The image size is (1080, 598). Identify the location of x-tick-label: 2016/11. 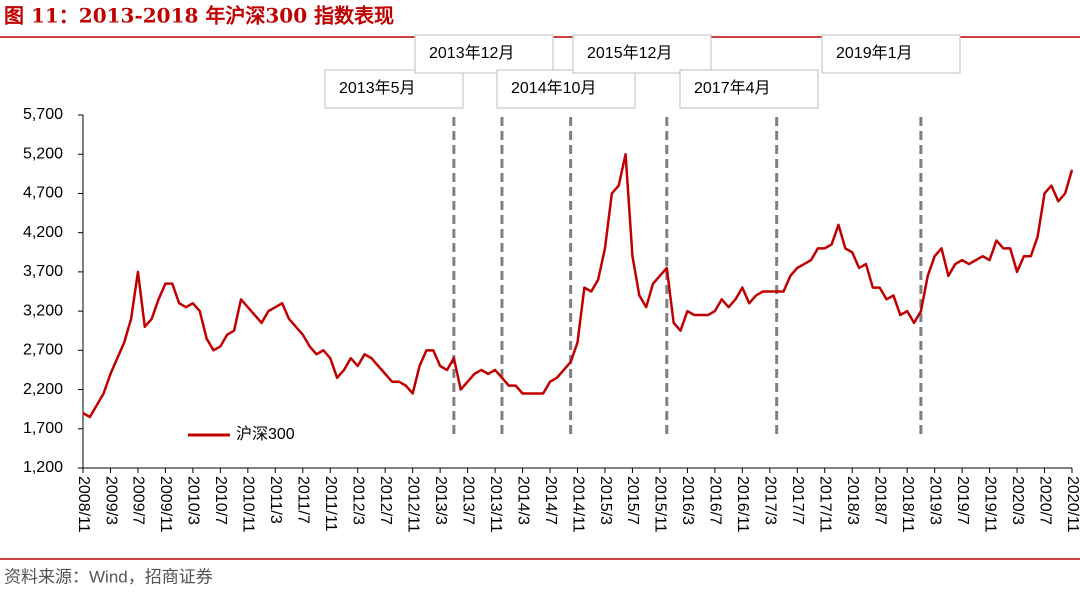
(742, 504).